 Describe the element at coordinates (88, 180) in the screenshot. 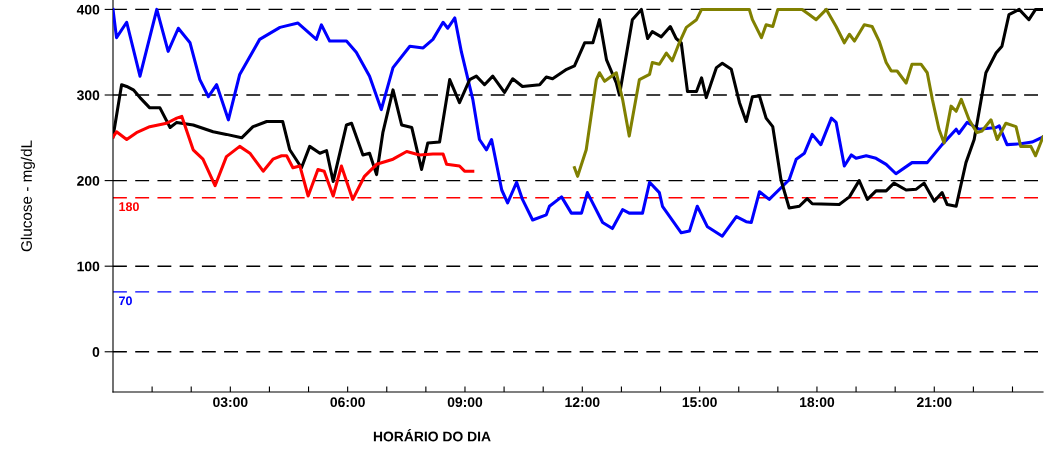

I see `y-tick-label: 200` at that location.